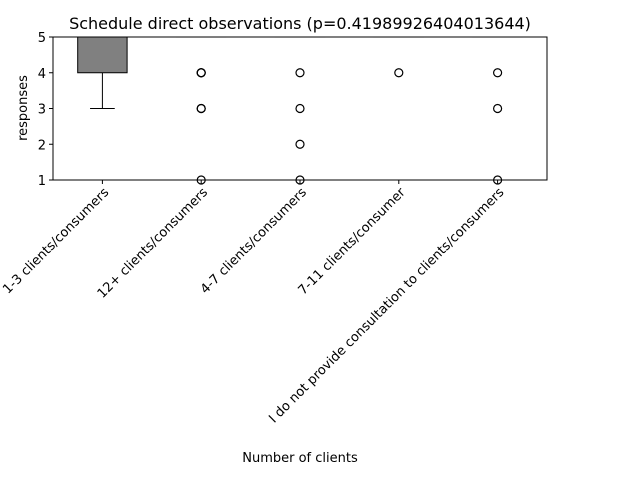  I want to click on y-axis-label: responses, so click(23, 108).